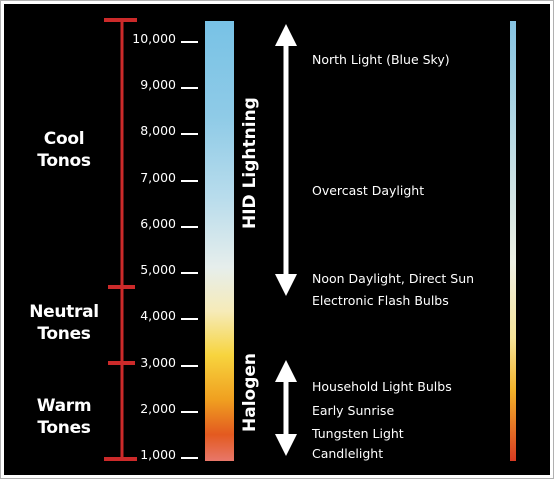  Describe the element at coordinates (158, 131) in the screenshot. I see `tick-label: 8,000` at that location.